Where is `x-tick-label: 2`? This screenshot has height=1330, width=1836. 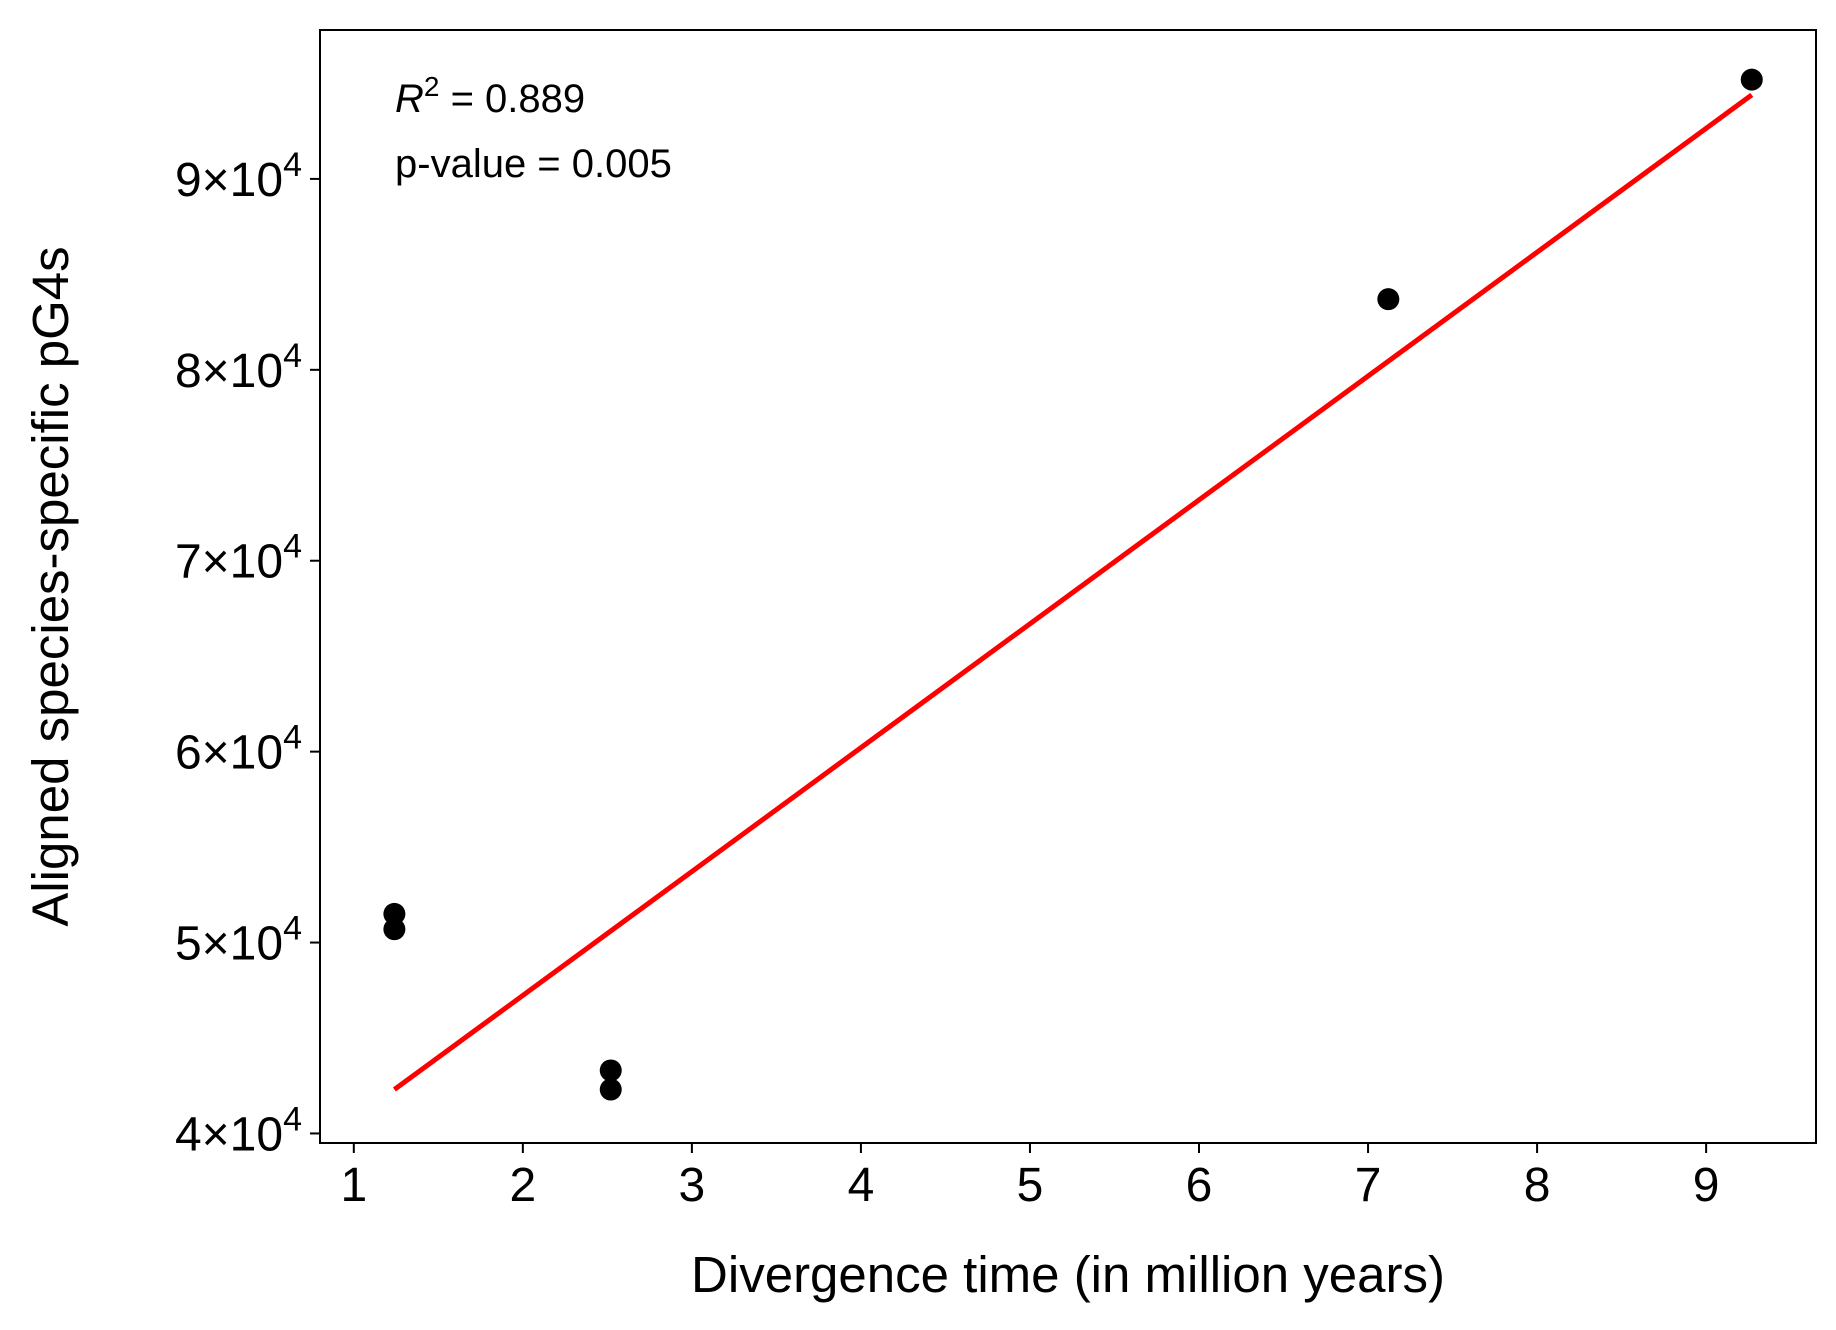
x-tick-label: 2 is located at coordinates (522, 1185).